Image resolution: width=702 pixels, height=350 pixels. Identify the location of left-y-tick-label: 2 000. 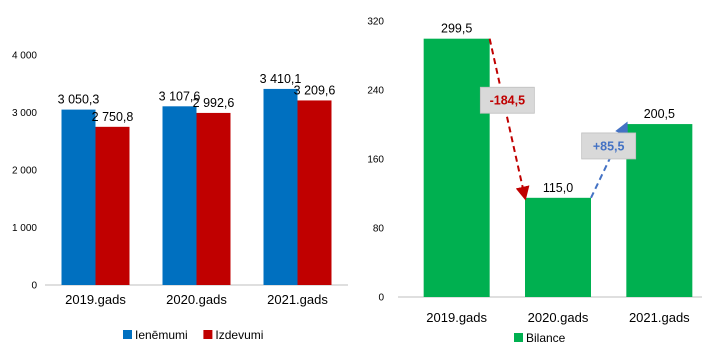
(24, 171).